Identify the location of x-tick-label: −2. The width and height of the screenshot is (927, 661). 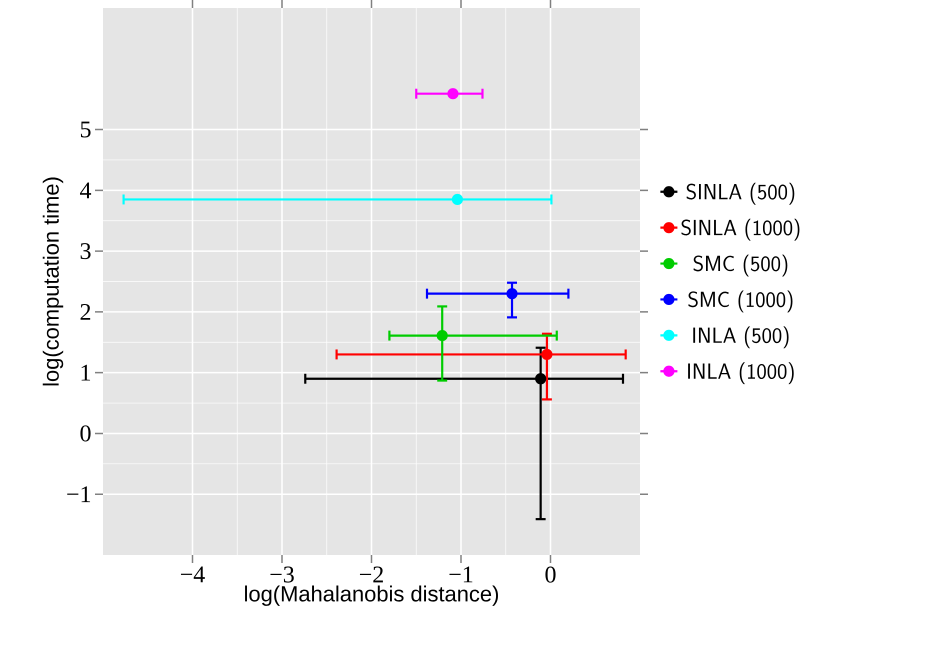
(371, 574).